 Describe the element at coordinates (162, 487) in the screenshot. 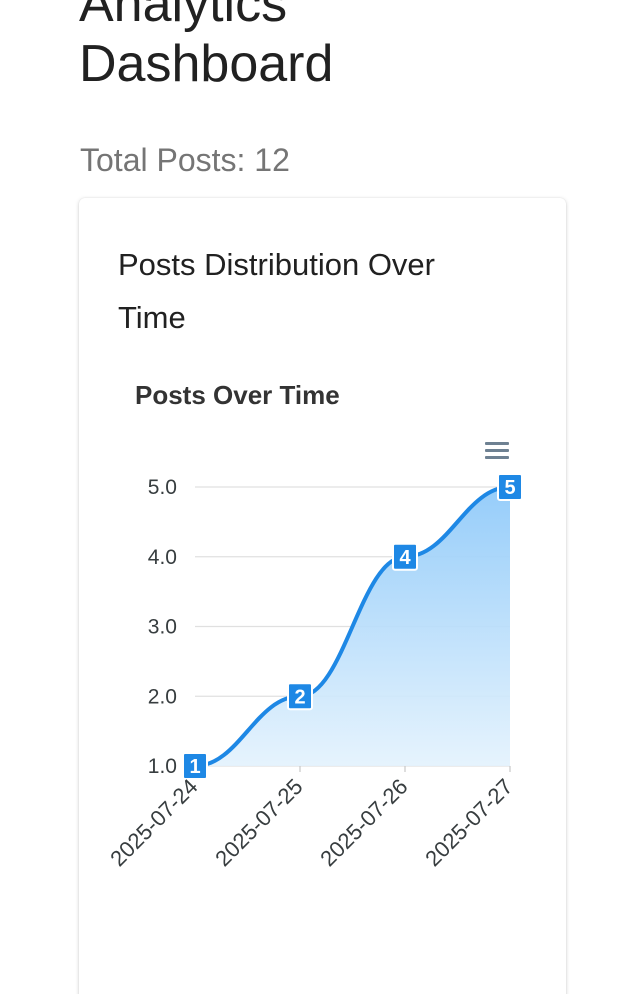

I see `y-tick-label: 5.0` at that location.